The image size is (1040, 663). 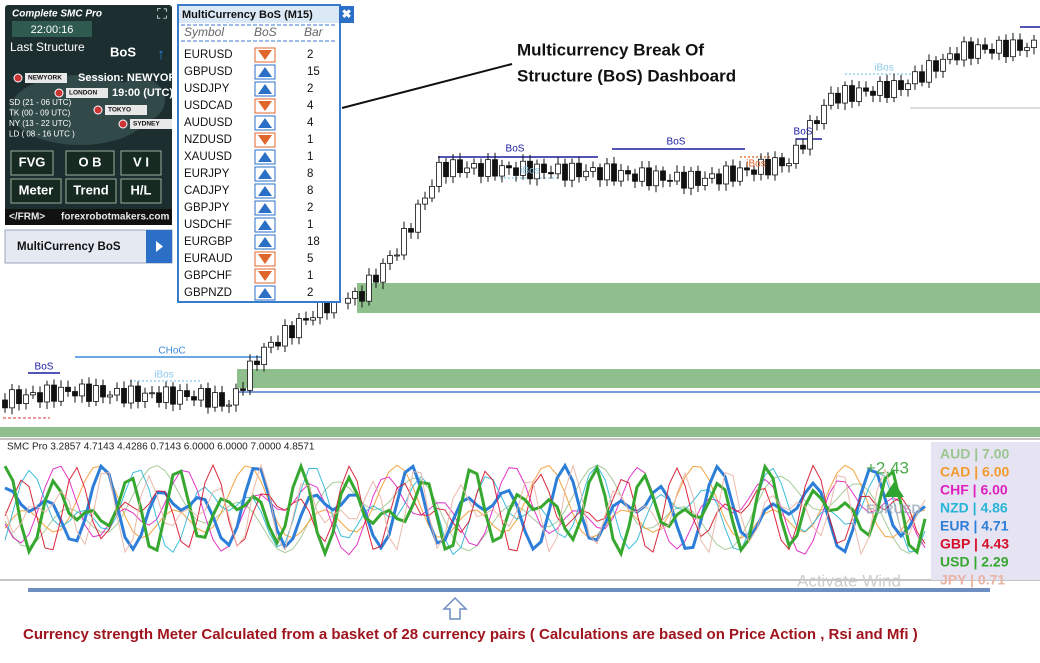 What do you see at coordinates (208, 276) in the screenshot?
I see `symbol: GBPCHF` at bounding box center [208, 276].